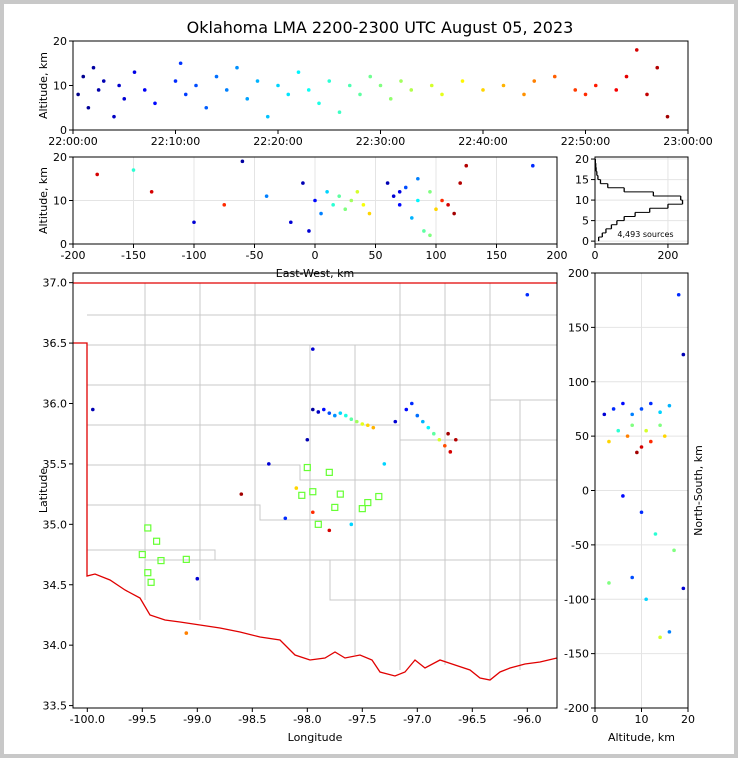 Image resolution: width=738 pixels, height=758 pixels. I want to click on x-tick-label: -200, so click(73, 255).